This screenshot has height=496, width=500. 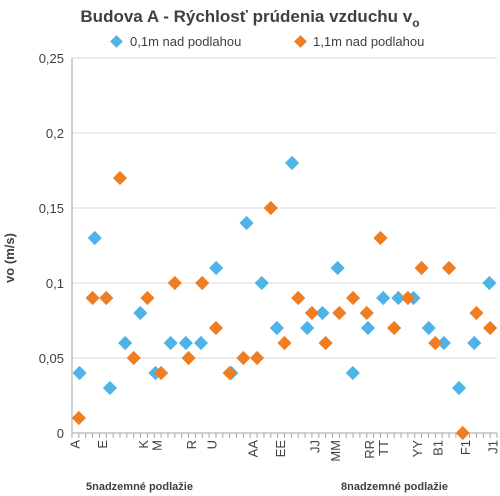 I want to click on x-tick-label: YY, so click(x=417, y=449).